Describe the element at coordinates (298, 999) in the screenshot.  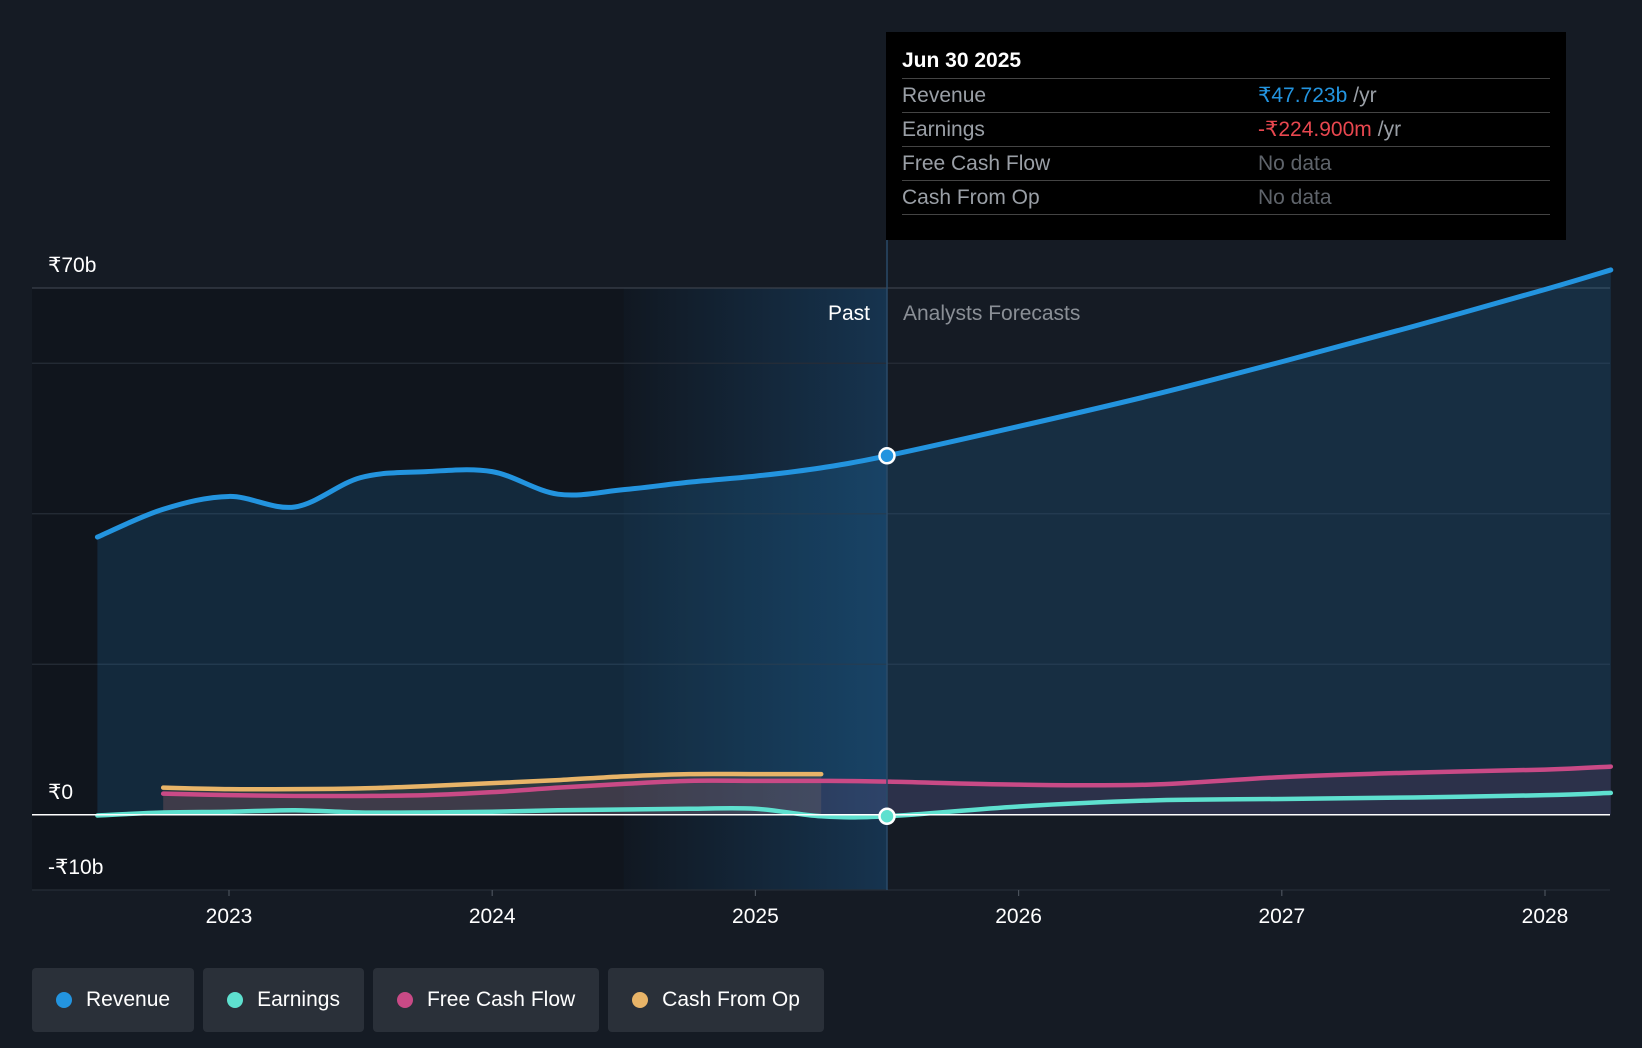
I see `legend-label: Earnings` at that location.